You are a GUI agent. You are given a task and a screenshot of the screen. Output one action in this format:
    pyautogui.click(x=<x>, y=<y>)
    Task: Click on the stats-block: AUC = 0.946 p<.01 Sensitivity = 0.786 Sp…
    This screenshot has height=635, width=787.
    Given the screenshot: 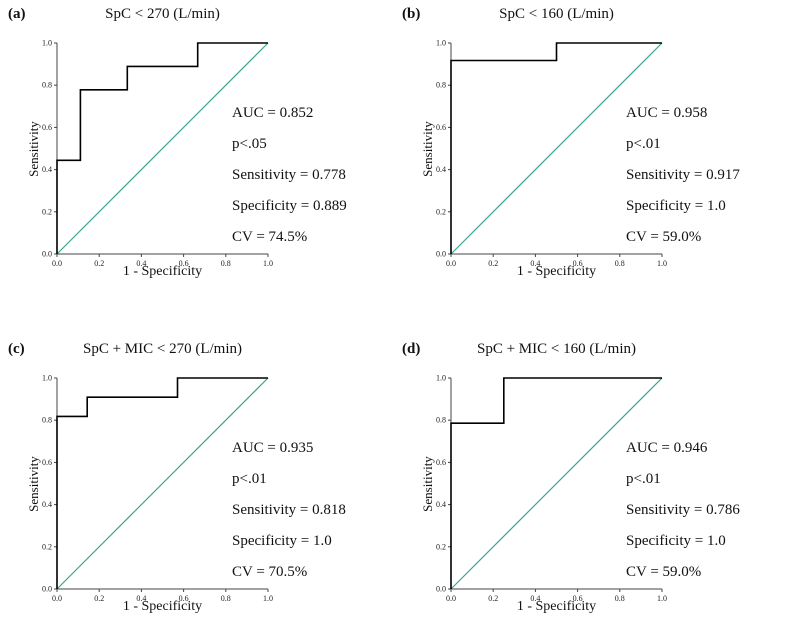 What is the action you would take?
    pyautogui.click(x=683, y=510)
    